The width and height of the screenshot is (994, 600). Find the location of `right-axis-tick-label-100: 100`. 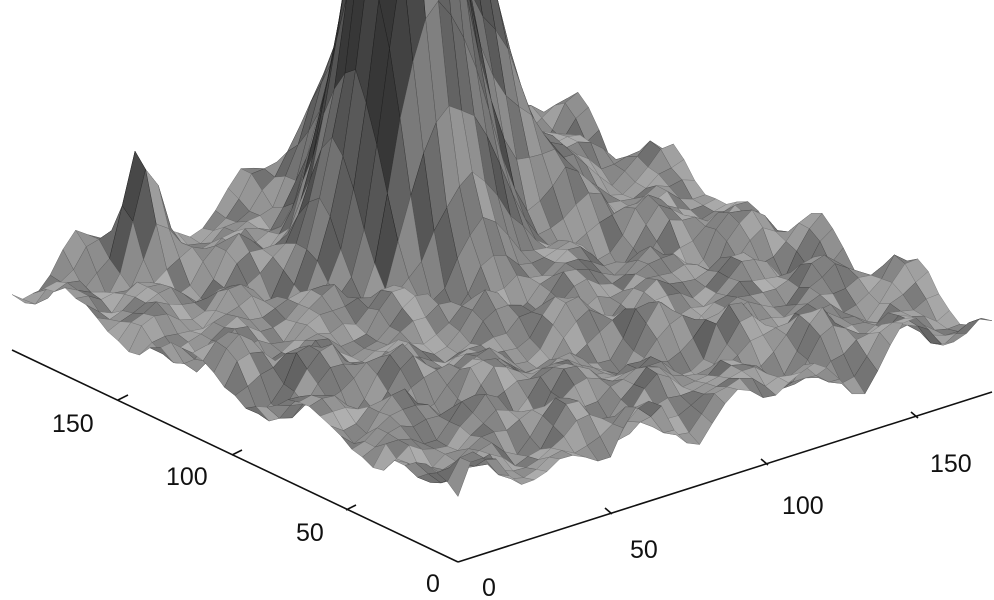

right-axis-tick-label-100: 100 is located at coordinates (803, 506).